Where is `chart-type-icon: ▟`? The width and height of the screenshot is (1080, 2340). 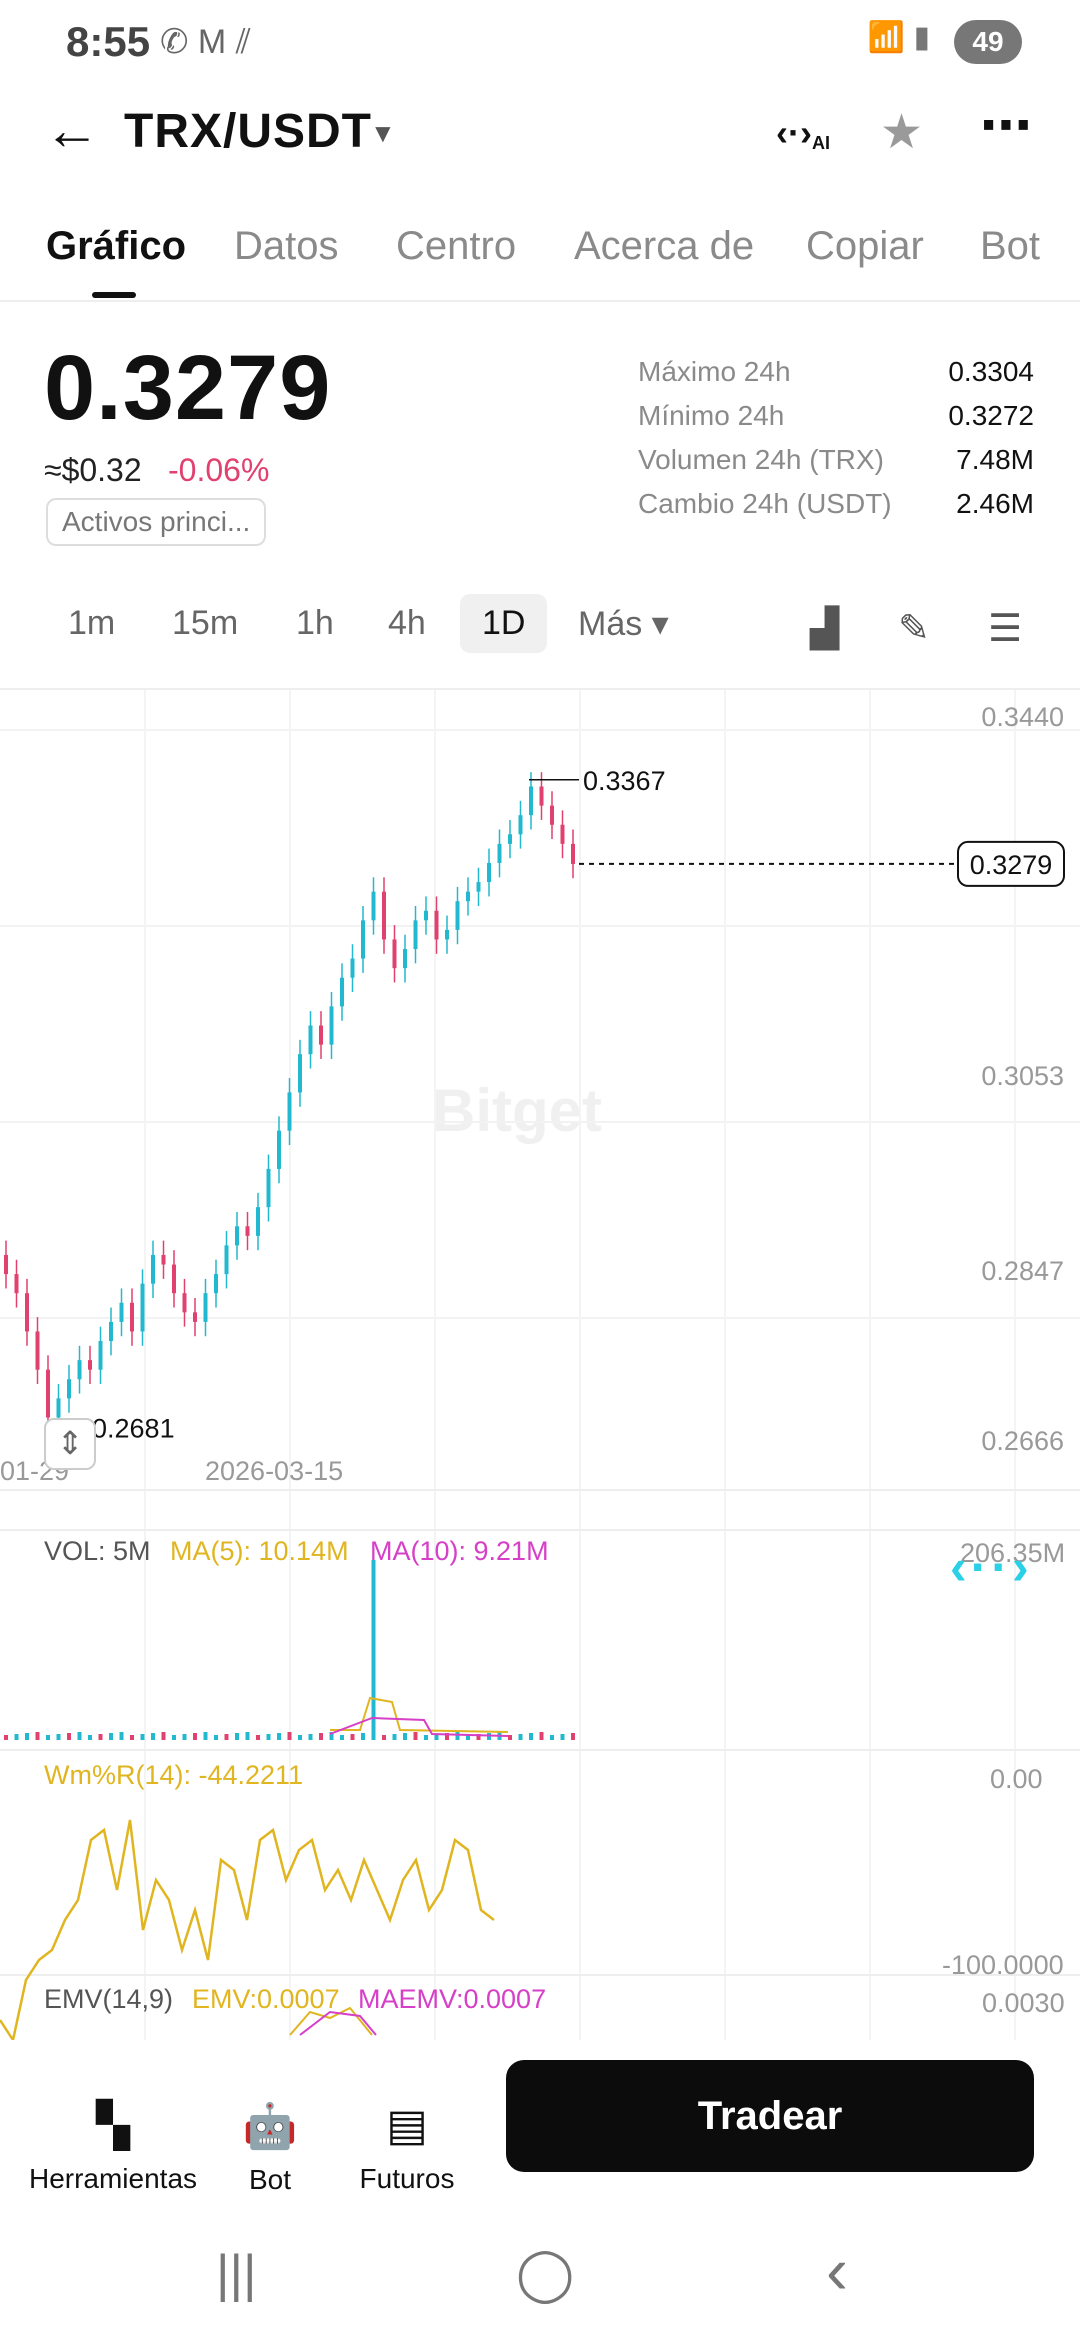
chart-type-icon: ▟ is located at coordinates (825, 629).